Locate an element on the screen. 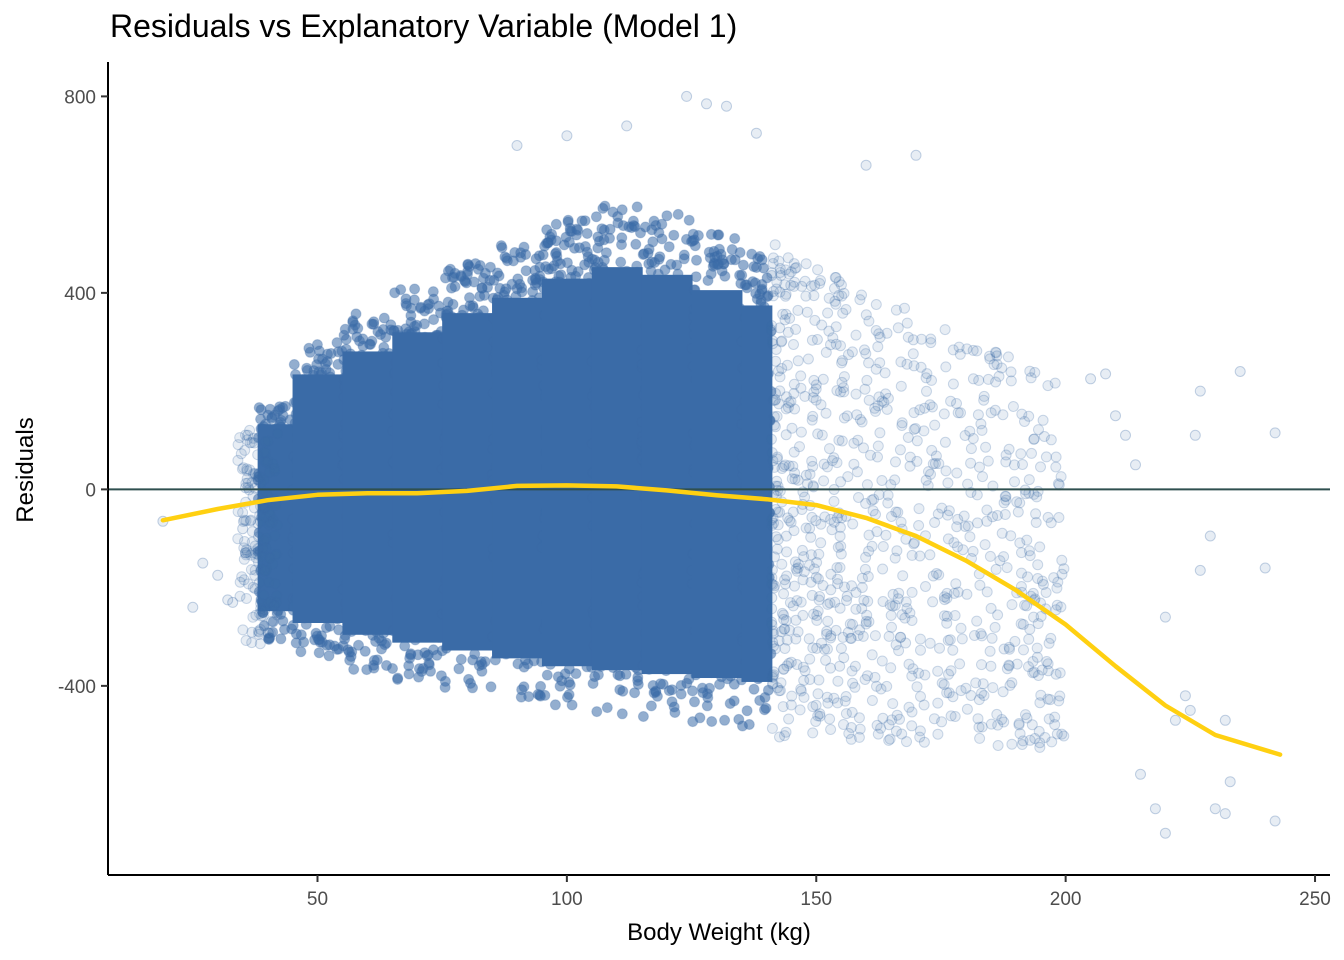 The image size is (1344, 960). x-tick-label: 50 is located at coordinates (317, 899).